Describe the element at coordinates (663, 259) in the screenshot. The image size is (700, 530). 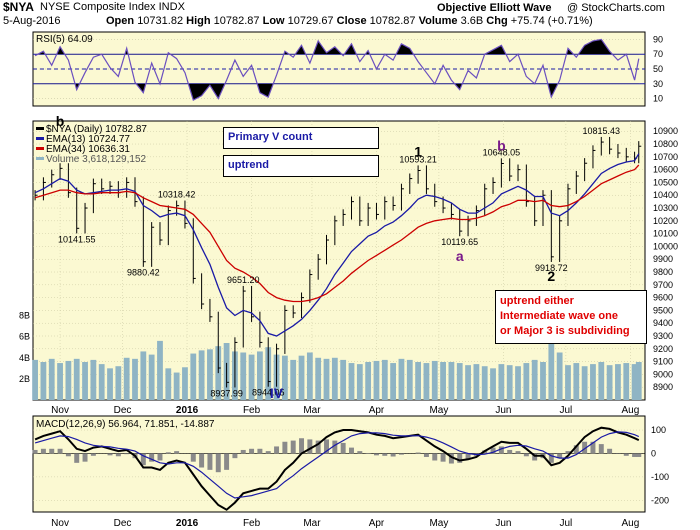
I see `price-ytick-label: 9900` at that location.